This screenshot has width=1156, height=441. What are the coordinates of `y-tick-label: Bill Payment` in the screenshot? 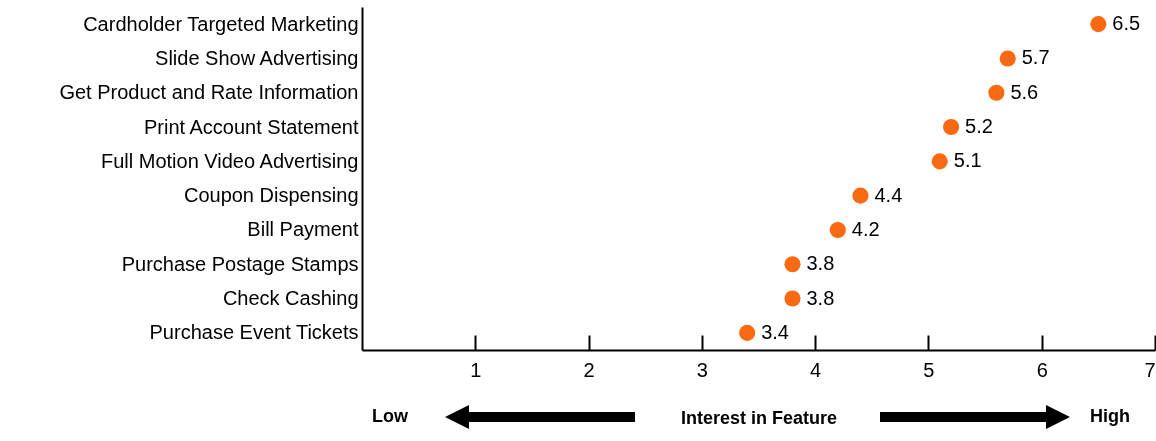 It's located at (303, 229).